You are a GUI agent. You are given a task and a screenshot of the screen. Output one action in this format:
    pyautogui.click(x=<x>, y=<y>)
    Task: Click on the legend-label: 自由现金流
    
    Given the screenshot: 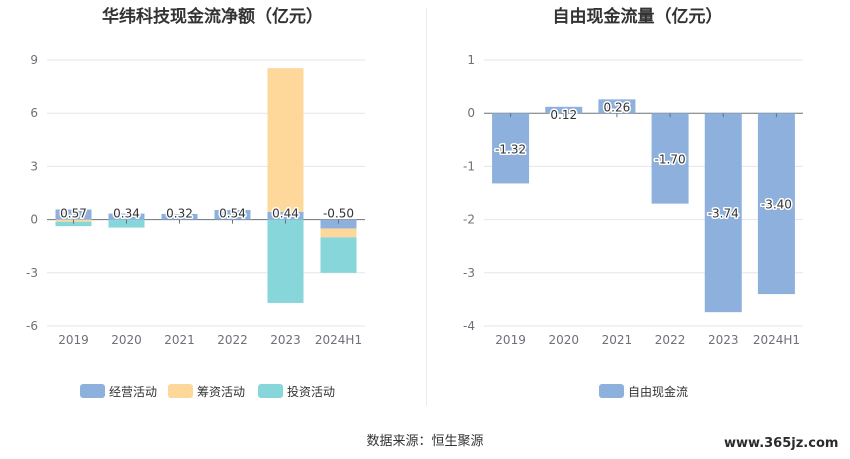 What is the action you would take?
    pyautogui.click(x=658, y=391)
    